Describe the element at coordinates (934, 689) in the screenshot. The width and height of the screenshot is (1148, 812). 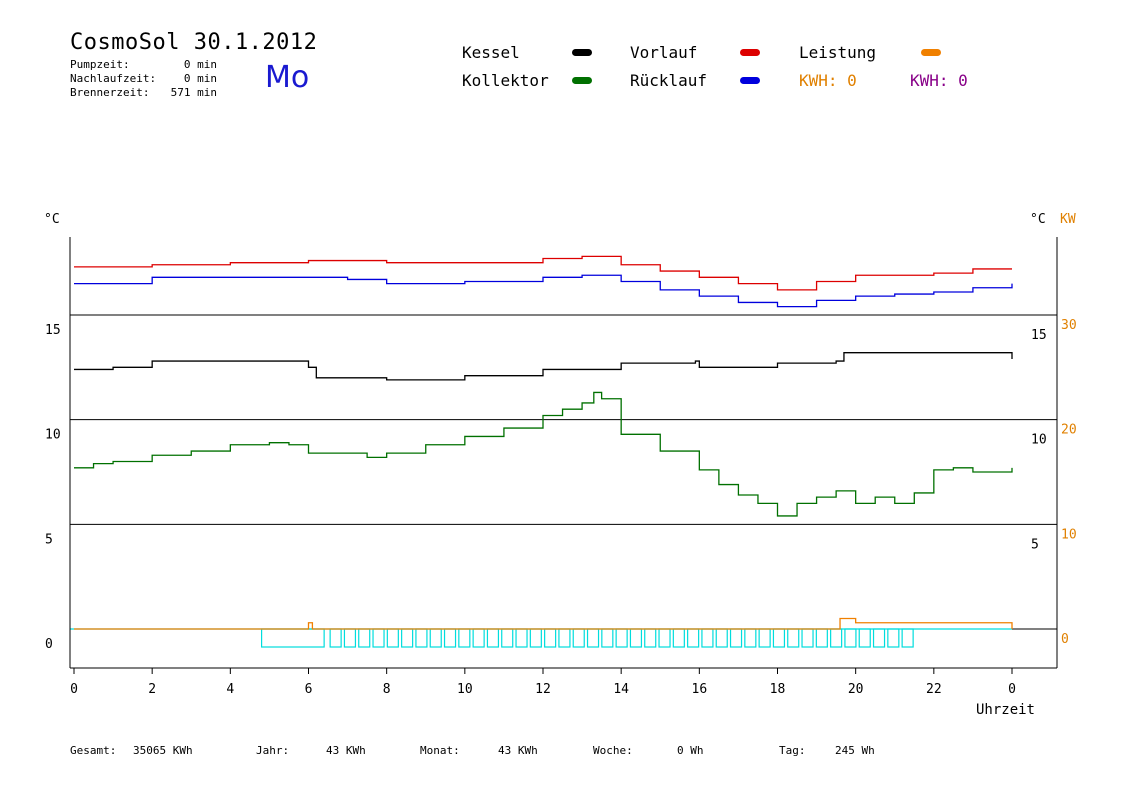
I see `x-tick-label: 22` at that location.